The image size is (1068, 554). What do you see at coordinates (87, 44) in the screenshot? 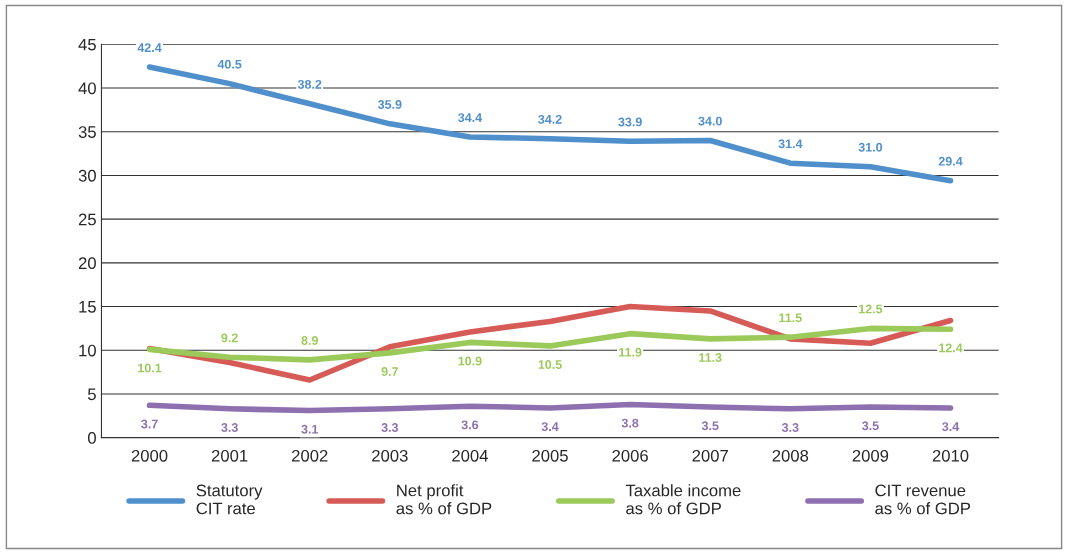
I see `y-tick-label: 45` at bounding box center [87, 44].